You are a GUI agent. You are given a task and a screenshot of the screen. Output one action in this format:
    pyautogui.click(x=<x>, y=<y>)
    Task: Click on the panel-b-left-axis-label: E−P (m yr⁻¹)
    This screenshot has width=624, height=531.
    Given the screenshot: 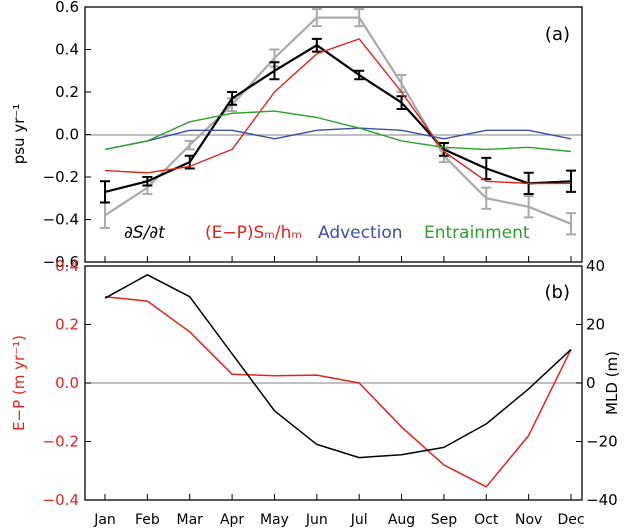 What is the action you would take?
    pyautogui.click(x=19, y=383)
    